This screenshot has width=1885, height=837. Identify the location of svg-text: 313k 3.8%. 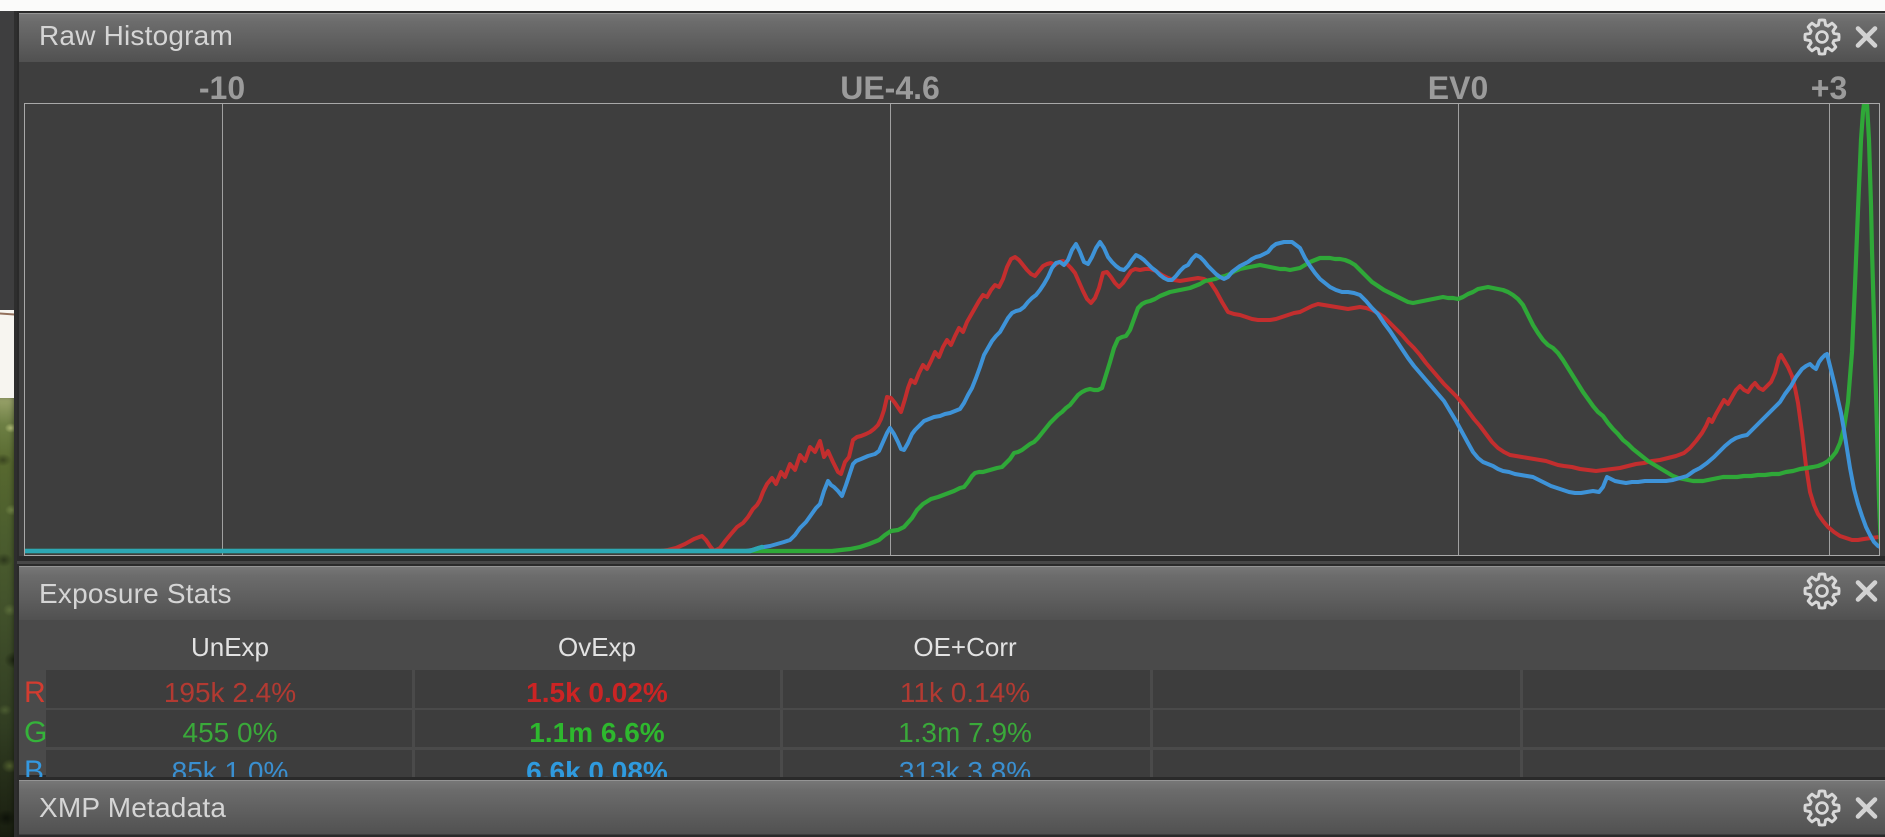
(965, 771).